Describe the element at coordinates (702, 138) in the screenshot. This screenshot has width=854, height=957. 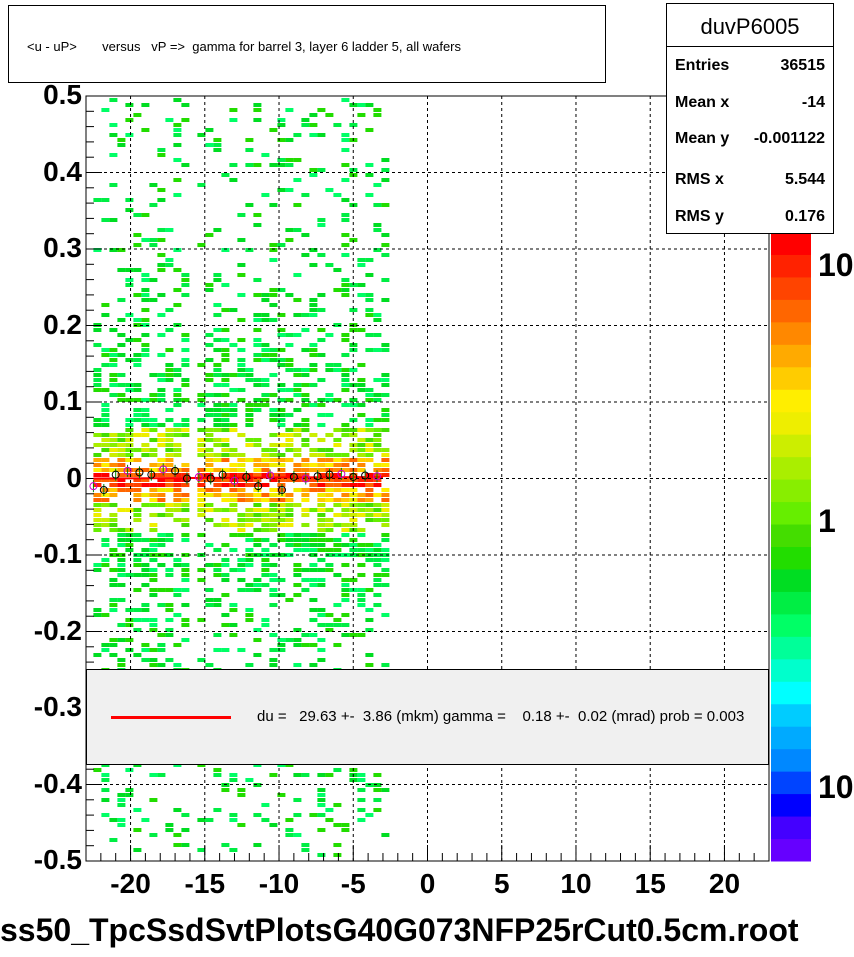
I see `stats-label: Mean y` at that location.